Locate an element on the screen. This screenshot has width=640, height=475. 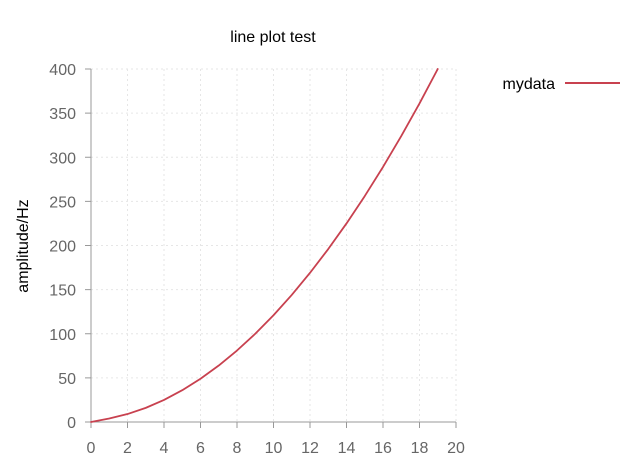
y-tick-label: 200 is located at coordinates (62, 247).